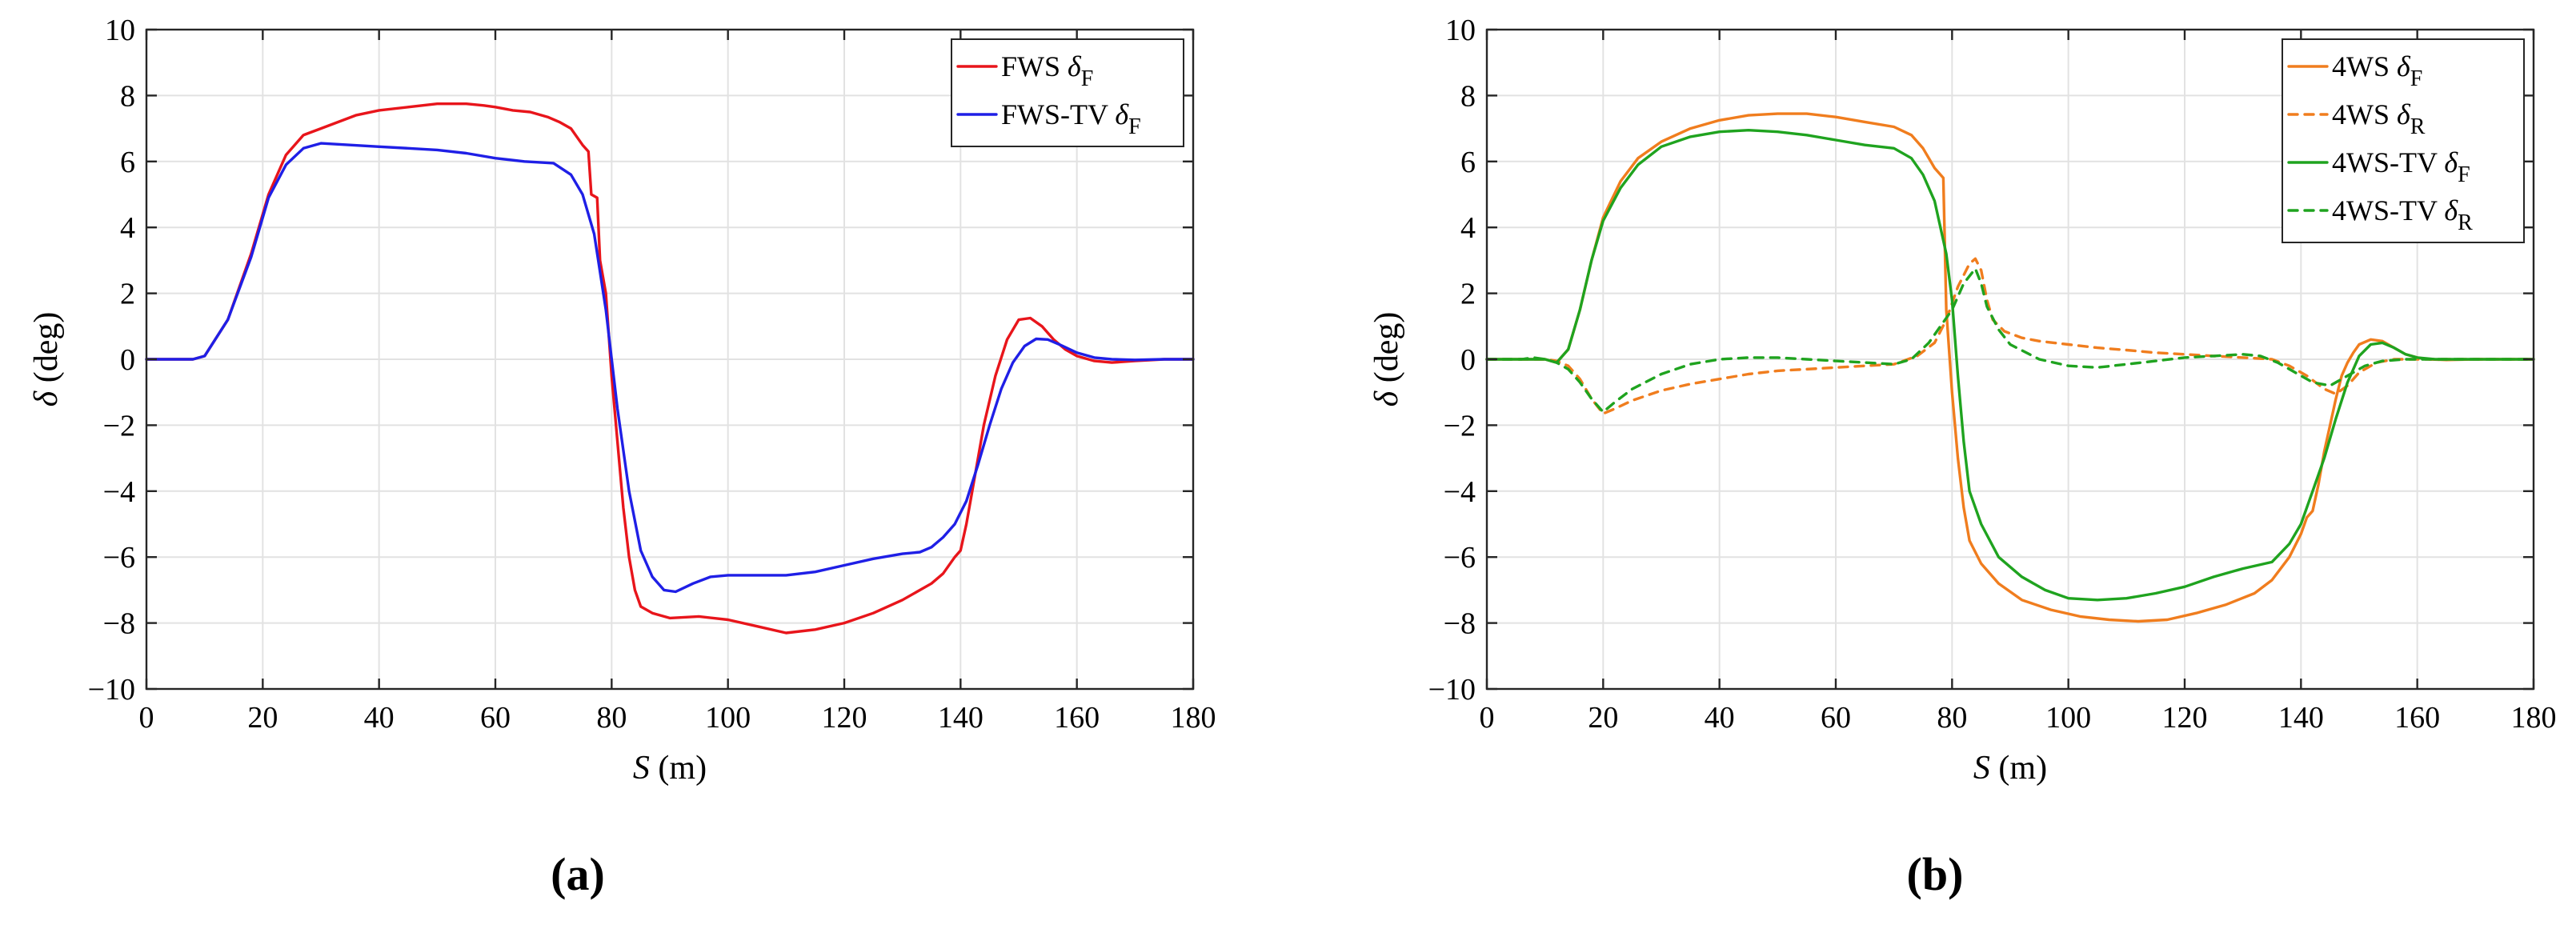  What do you see at coordinates (1034, 66) in the screenshot?
I see `legend-name: FWS` at bounding box center [1034, 66].